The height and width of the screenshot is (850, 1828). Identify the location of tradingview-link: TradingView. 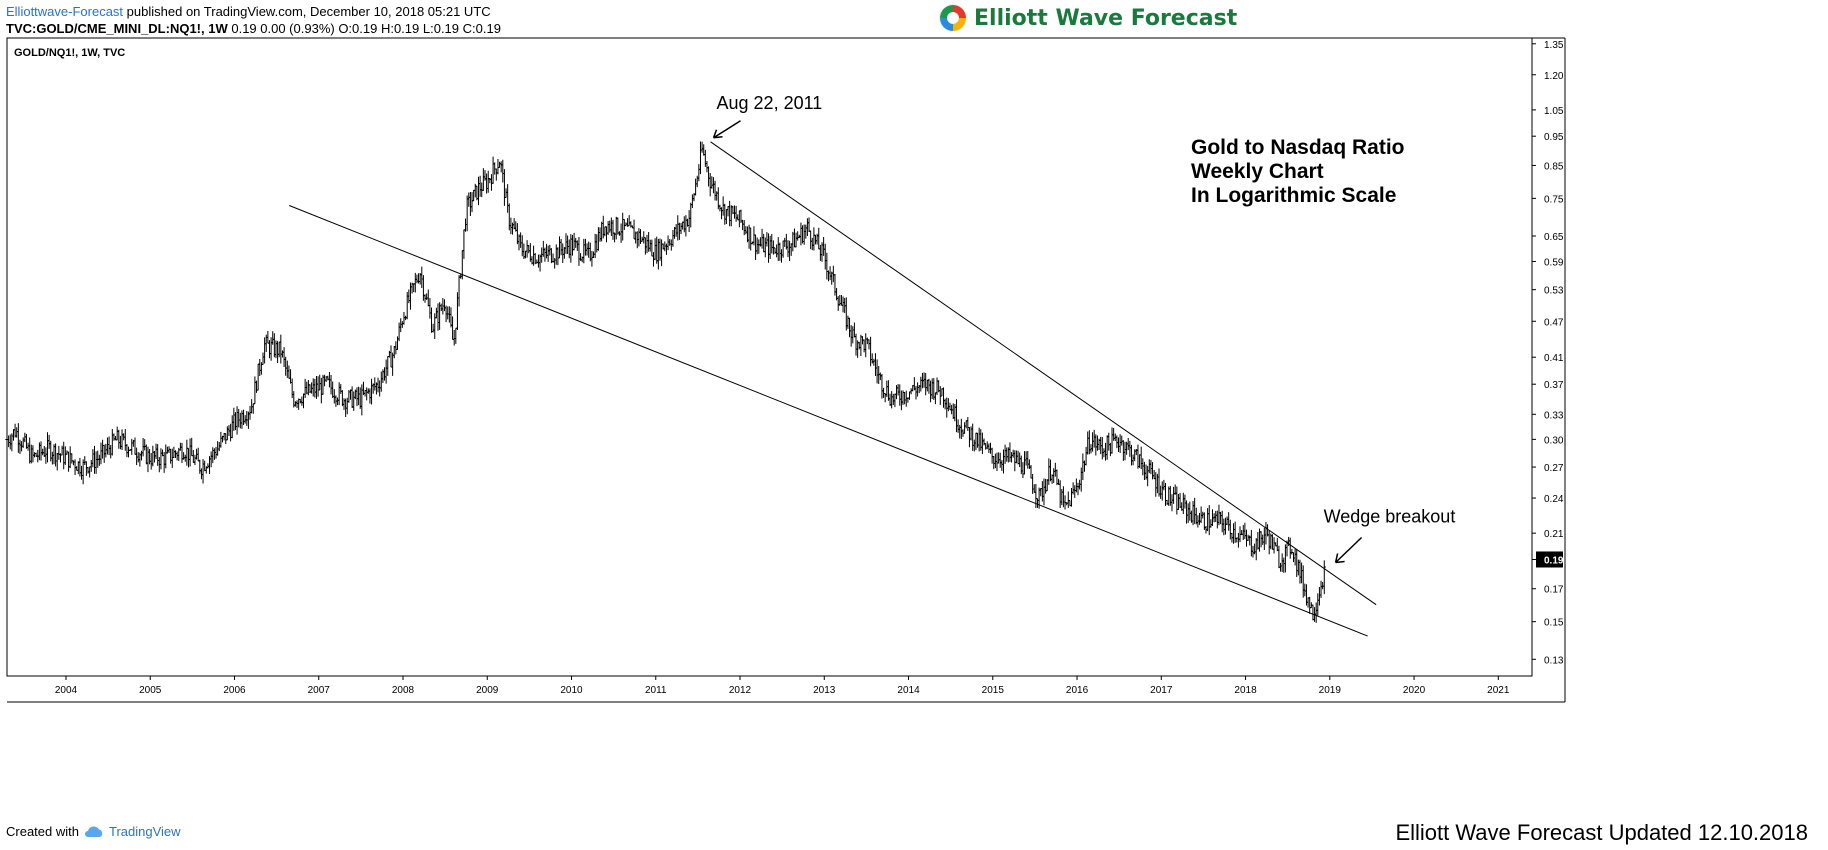
(144, 831).